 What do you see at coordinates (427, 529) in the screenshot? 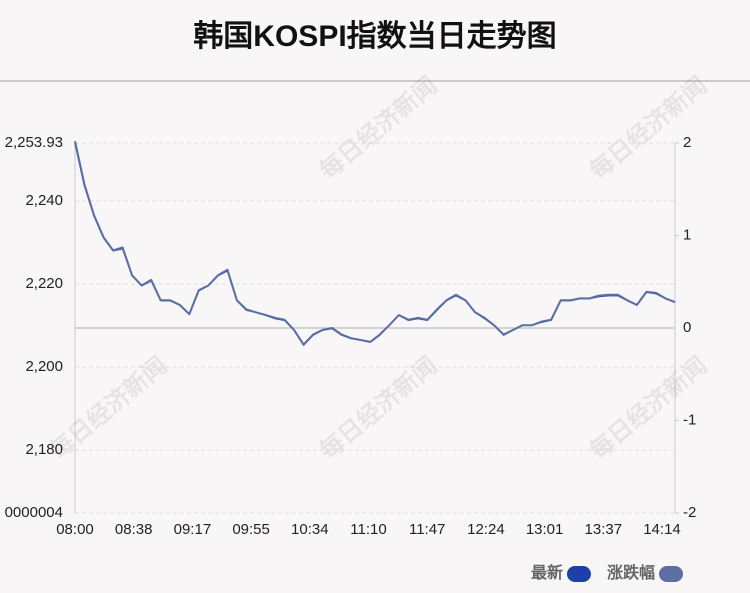
I see `x-tick-label: 11:47` at bounding box center [427, 529].